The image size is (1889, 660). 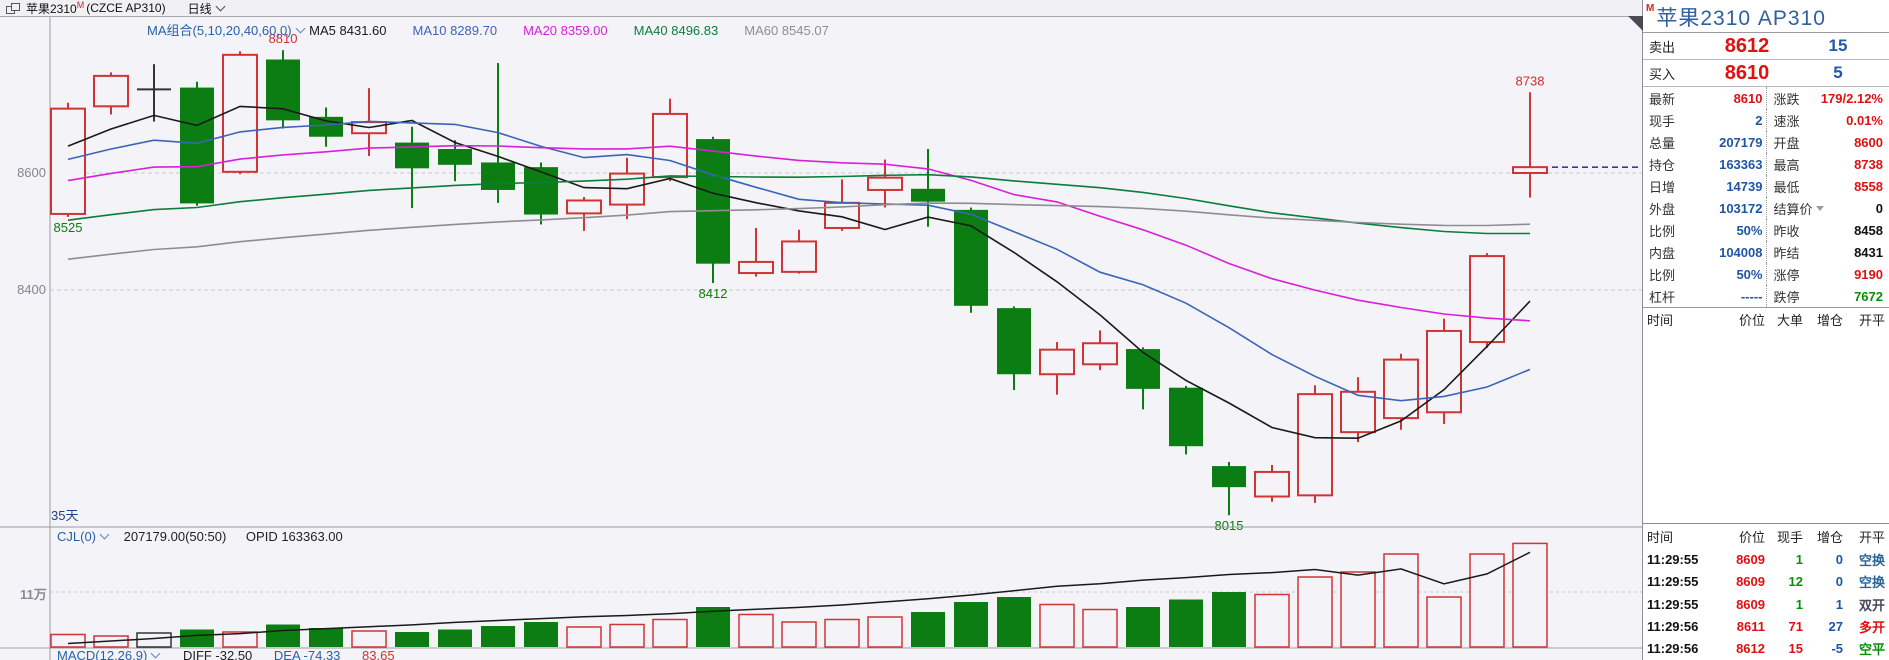 I want to click on quote-field-label: 跌停, so click(x=1786, y=297).